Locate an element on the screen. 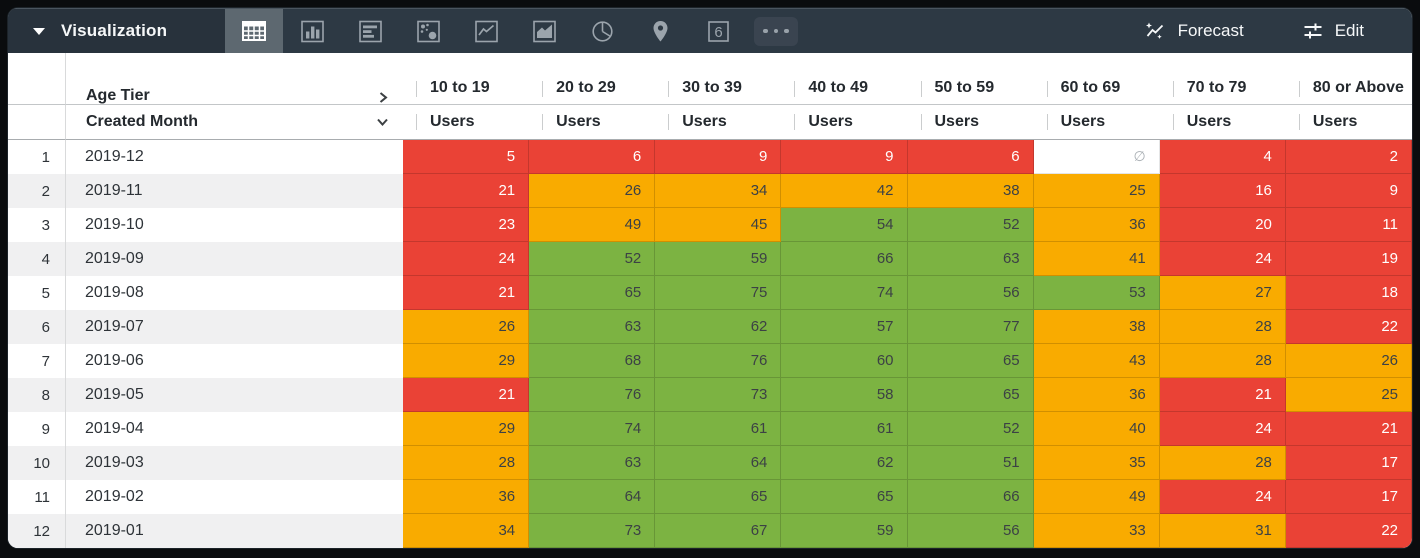 Image resolution: width=1420 pixels, height=558 pixels. value-cell: 11 is located at coordinates (1348, 225).